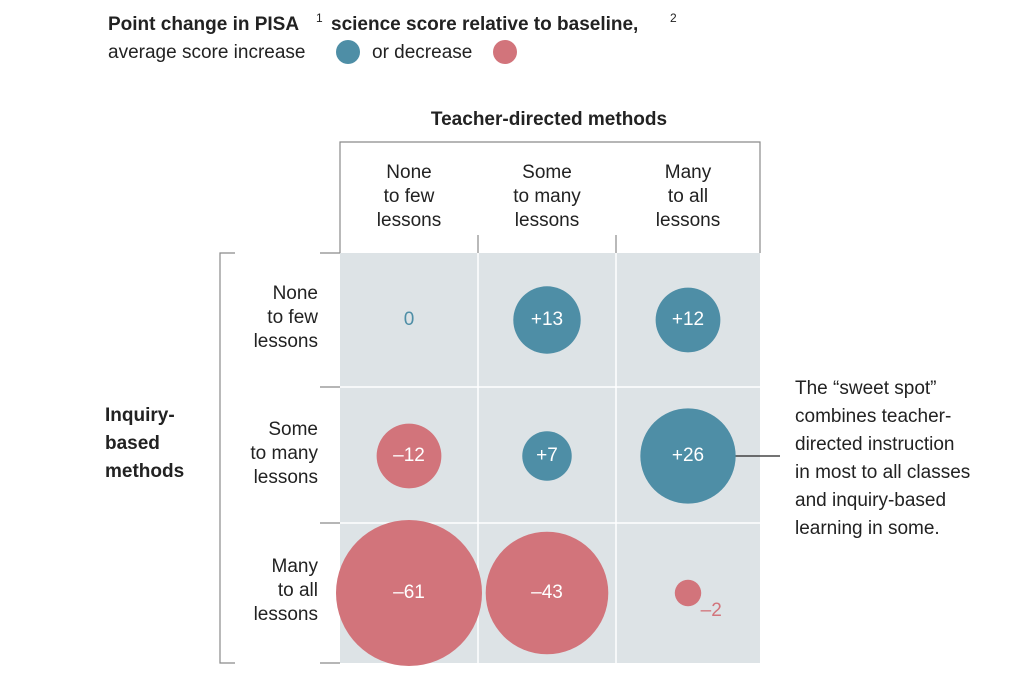 The image size is (1024, 689). What do you see at coordinates (688, 172) in the screenshot?
I see `column-label: Many` at bounding box center [688, 172].